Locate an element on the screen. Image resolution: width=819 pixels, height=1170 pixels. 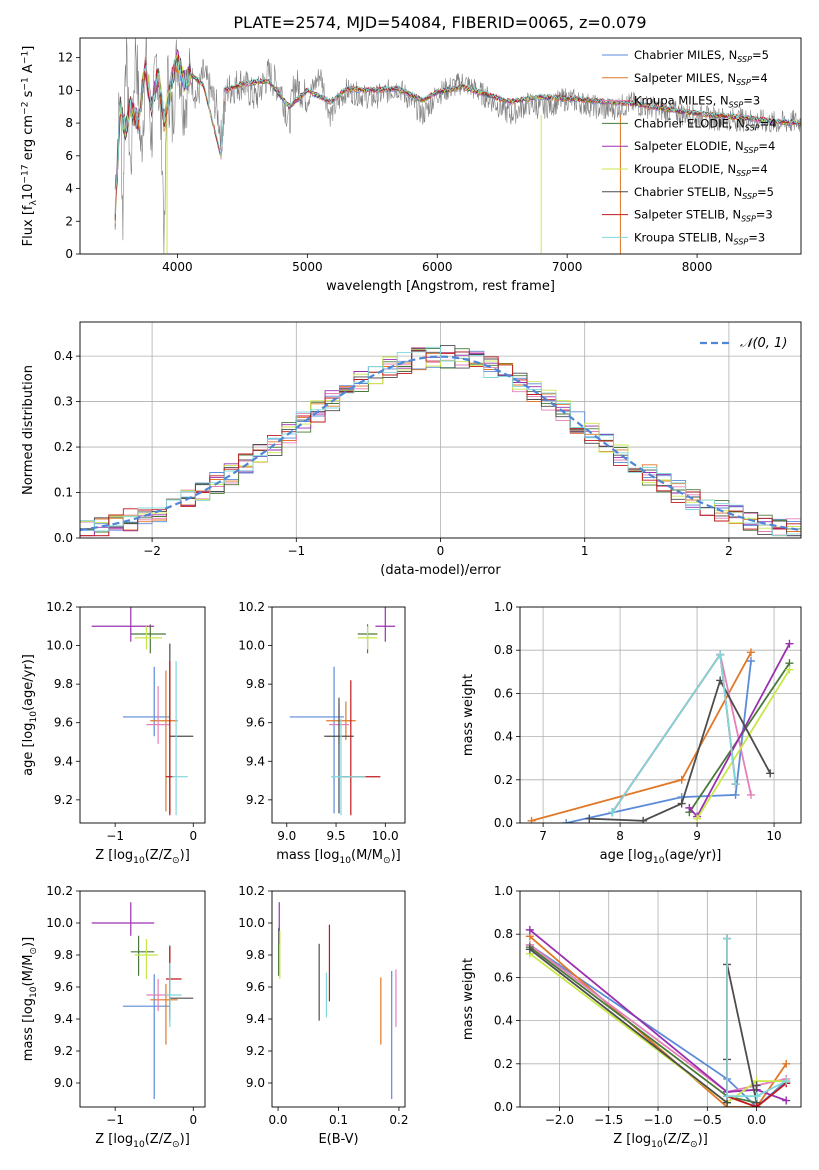
y-axis-label: mass [log10(M/M⊙)] is located at coordinates (30, 999).